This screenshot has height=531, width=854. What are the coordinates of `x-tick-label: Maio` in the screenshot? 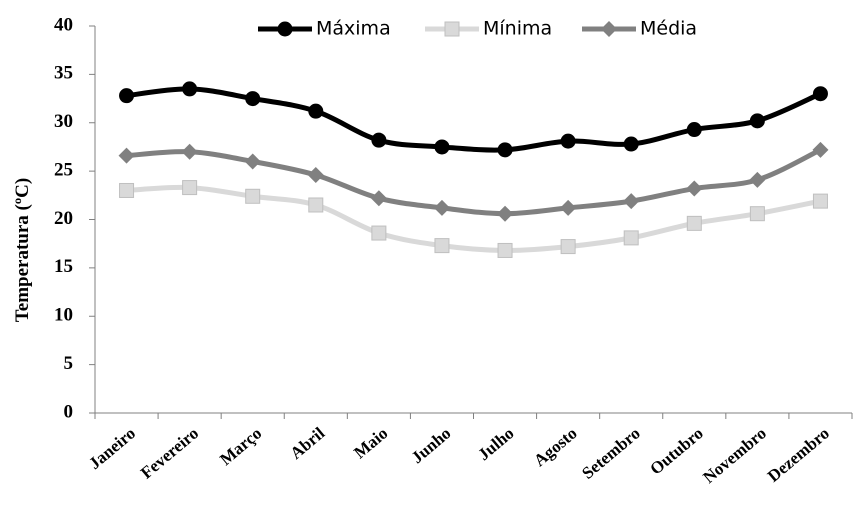 It's located at (370, 443).